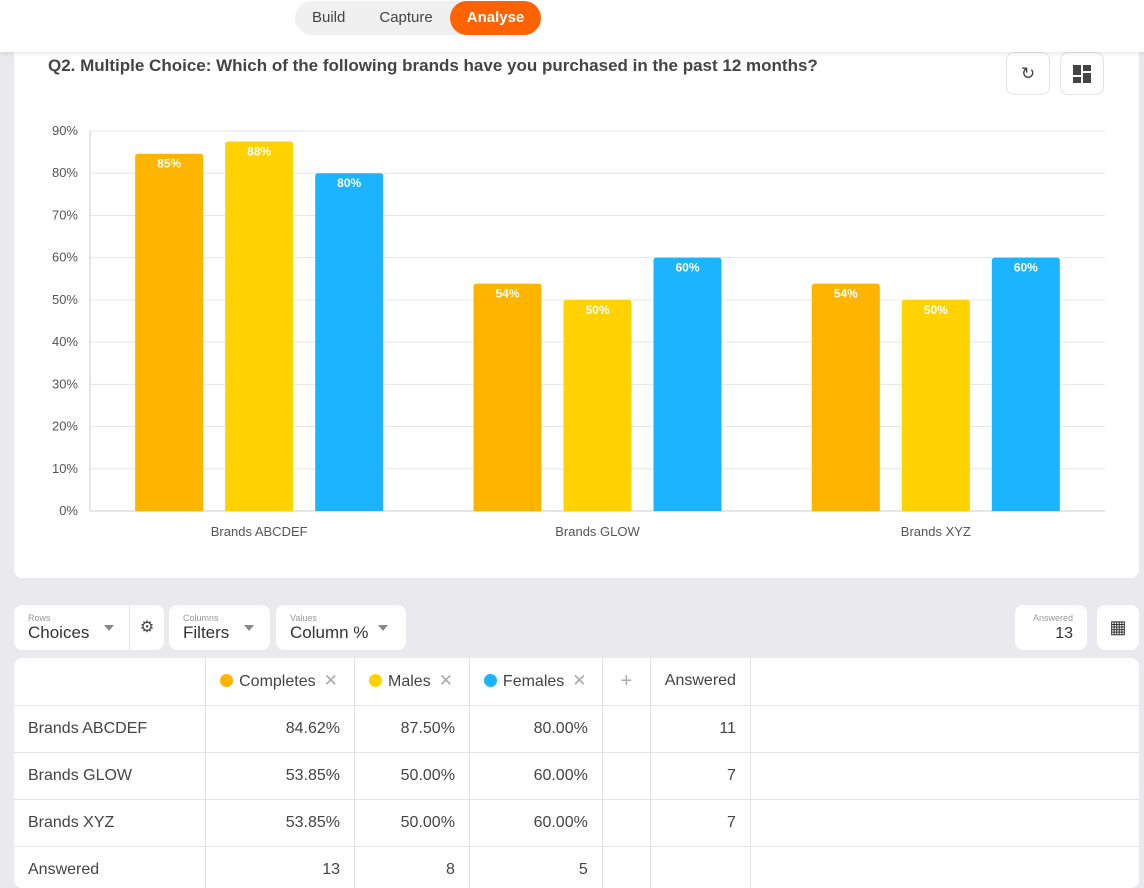 The image size is (1144, 888). Describe the element at coordinates (536, 729) in the screenshot. I see `table-cell: 80.00%` at that location.